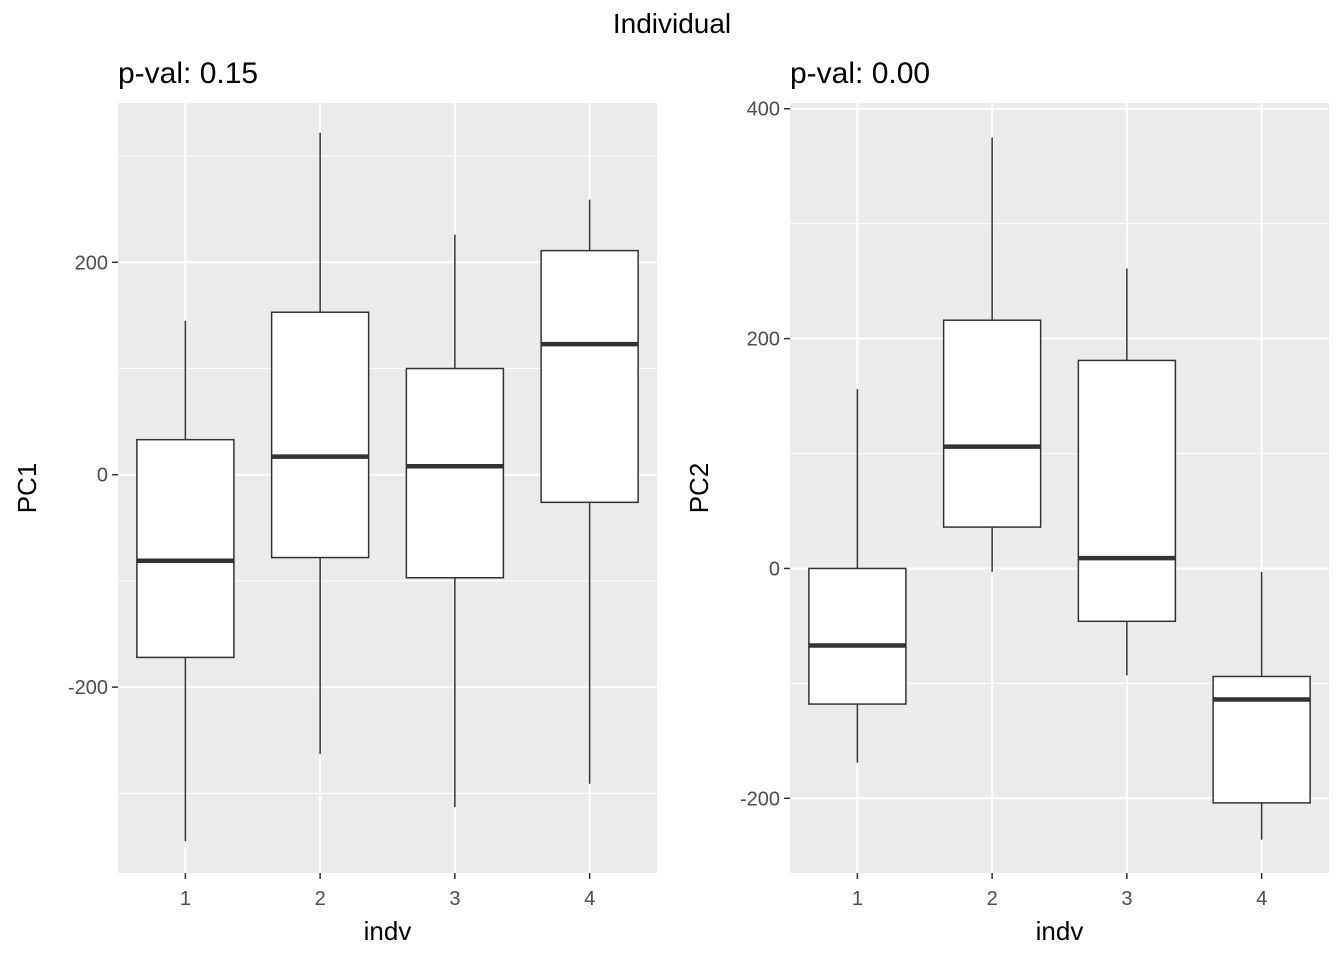 Image resolution: width=1344 pixels, height=960 pixels. Describe the element at coordinates (699, 488) in the screenshot. I see `y-axis-title: PC2` at that location.